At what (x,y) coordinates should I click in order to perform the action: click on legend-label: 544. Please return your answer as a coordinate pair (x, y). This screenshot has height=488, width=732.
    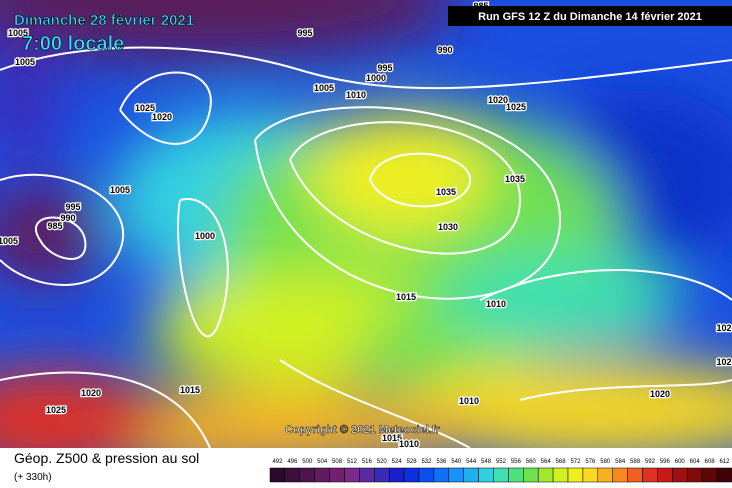
    Looking at the image, I should click on (471, 462).